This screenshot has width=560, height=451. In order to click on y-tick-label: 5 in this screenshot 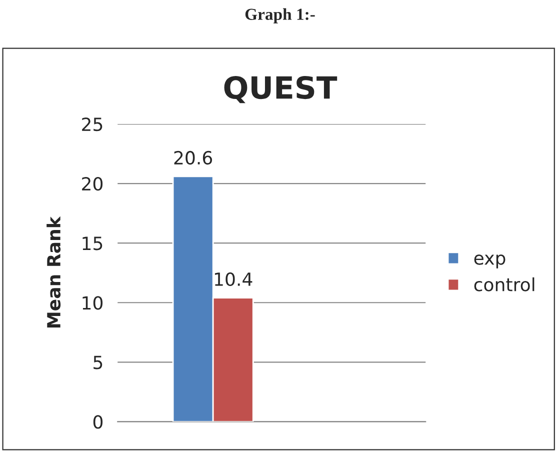, I will do `click(98, 363)`.